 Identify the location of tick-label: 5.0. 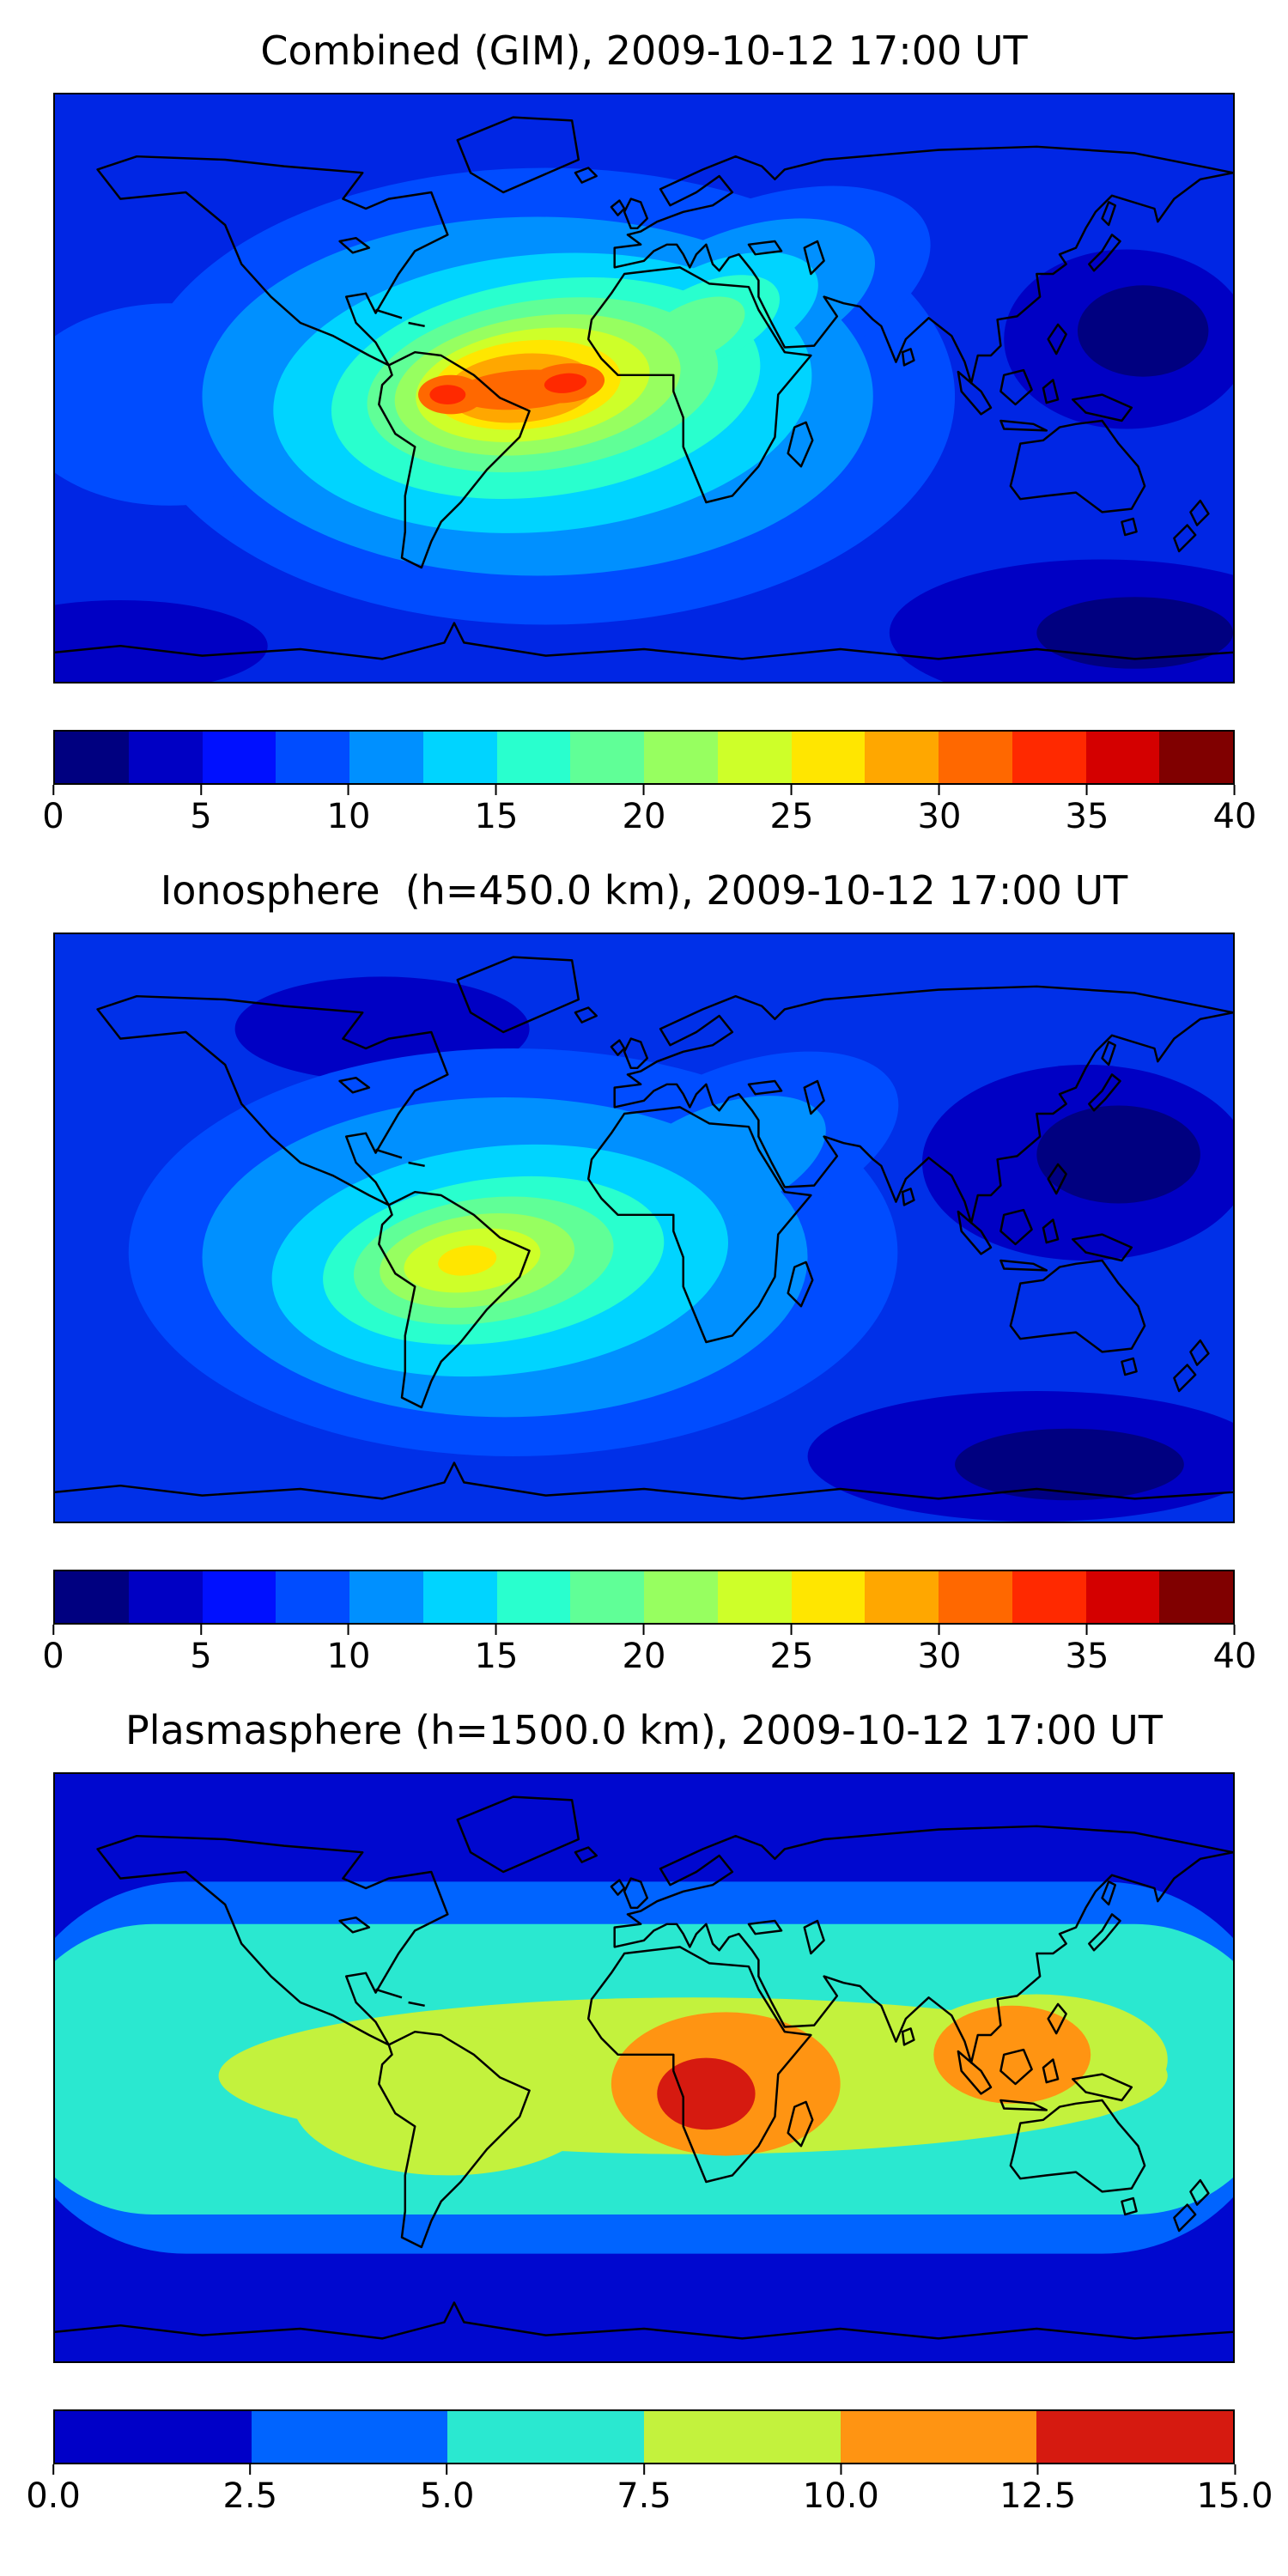
(447, 2496).